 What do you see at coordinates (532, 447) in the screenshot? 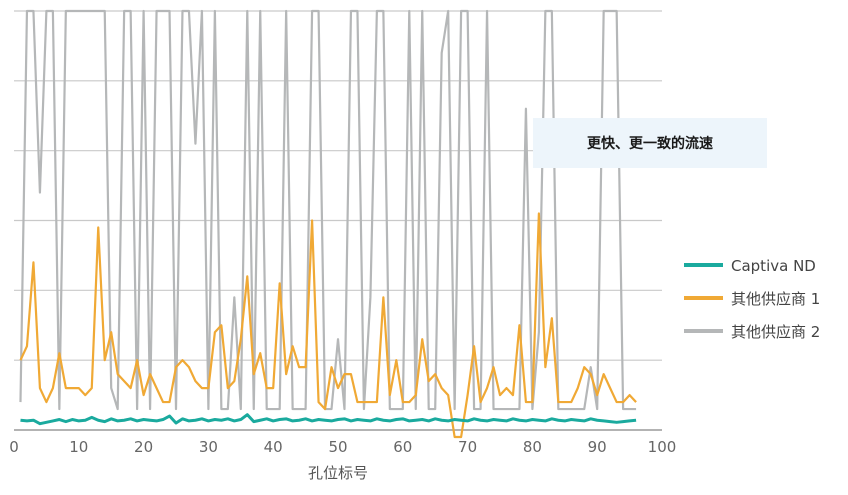
I see `x-tick-label: 80` at bounding box center [532, 447].